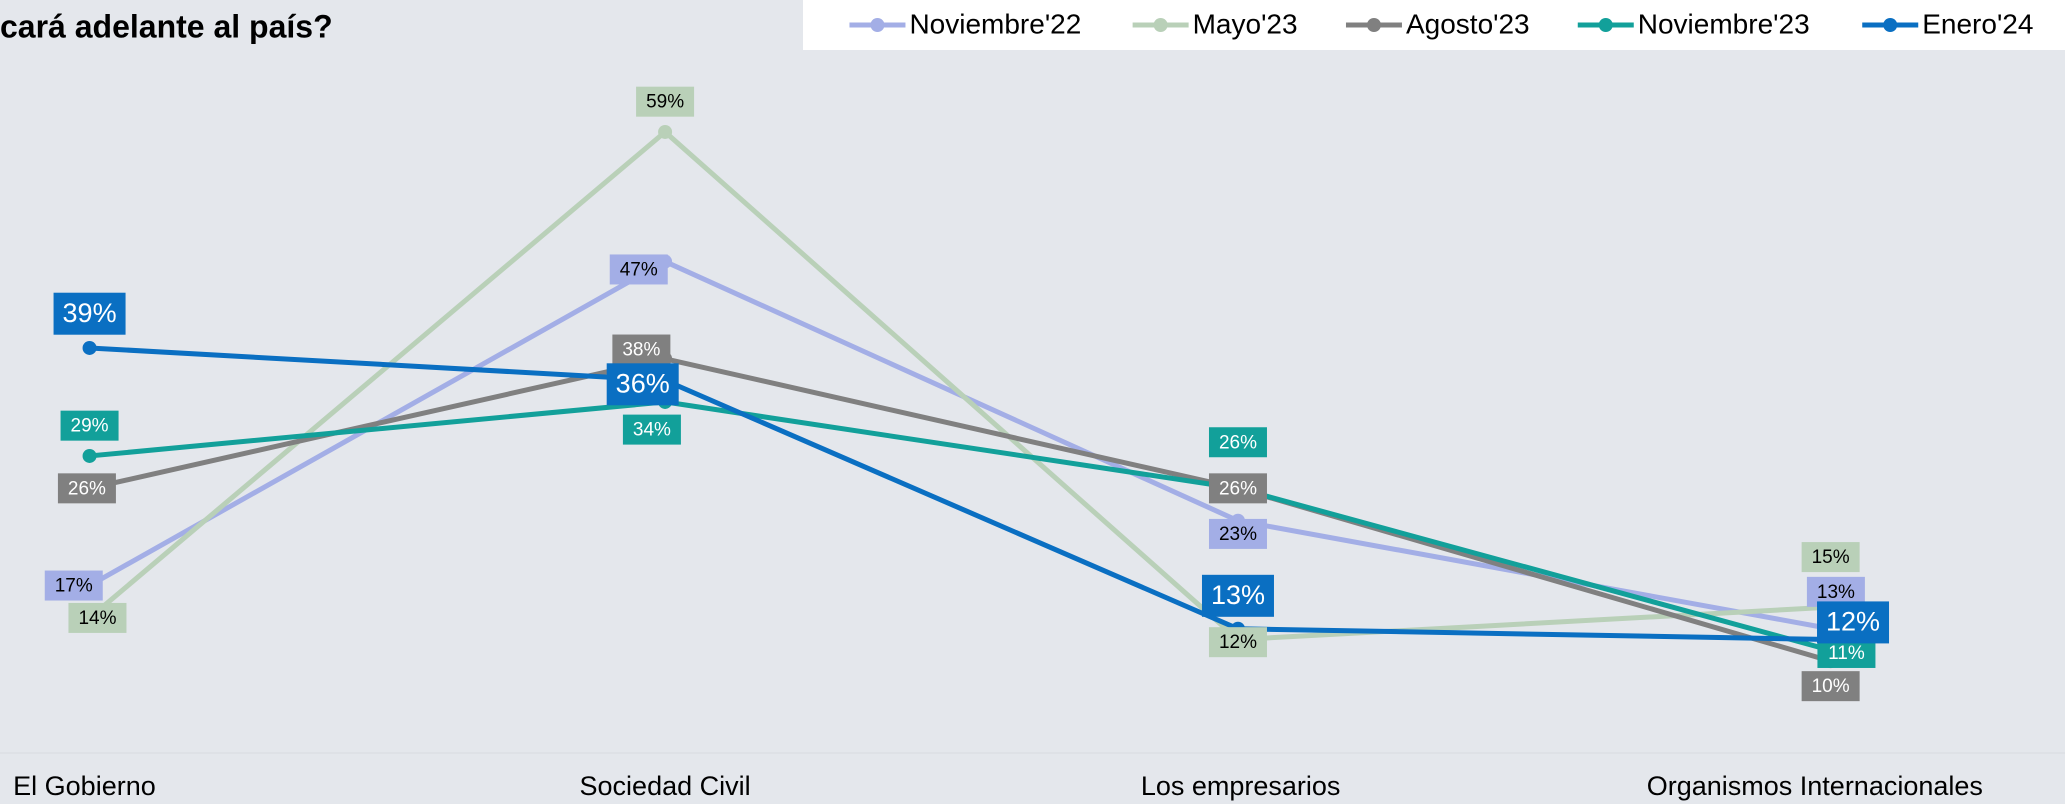 The height and width of the screenshot is (804, 2065). I want to click on data-label: 17%, so click(74, 586).